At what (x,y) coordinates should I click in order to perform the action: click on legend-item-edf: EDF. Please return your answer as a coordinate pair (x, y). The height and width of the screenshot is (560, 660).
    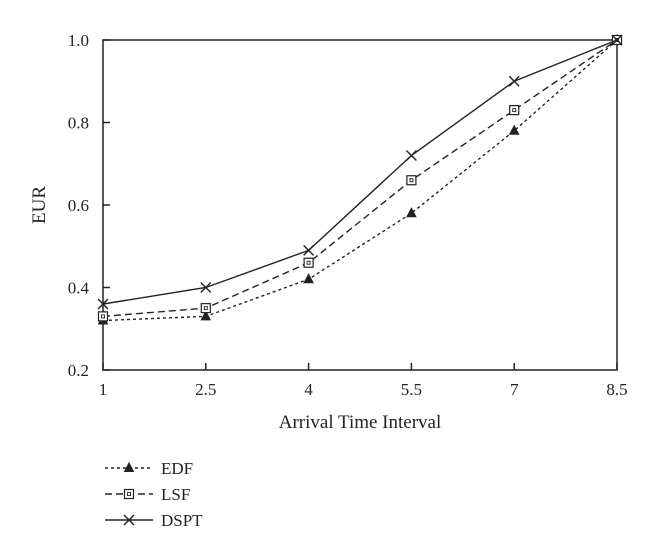
    Looking at the image, I should click on (149, 468).